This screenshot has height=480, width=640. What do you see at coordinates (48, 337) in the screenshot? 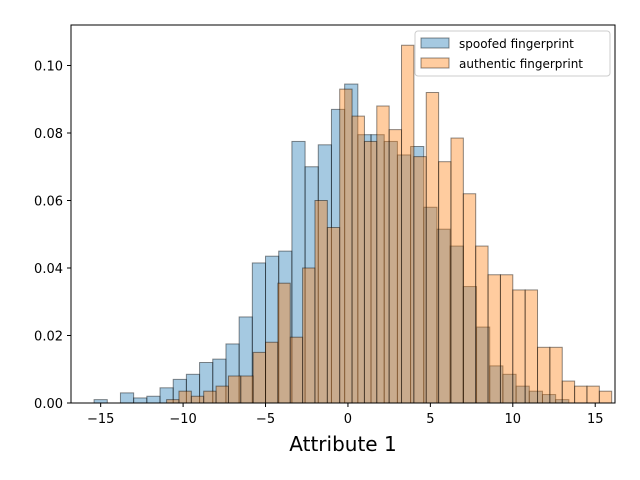
I see `y-tick-label: 0.02` at bounding box center [48, 337].